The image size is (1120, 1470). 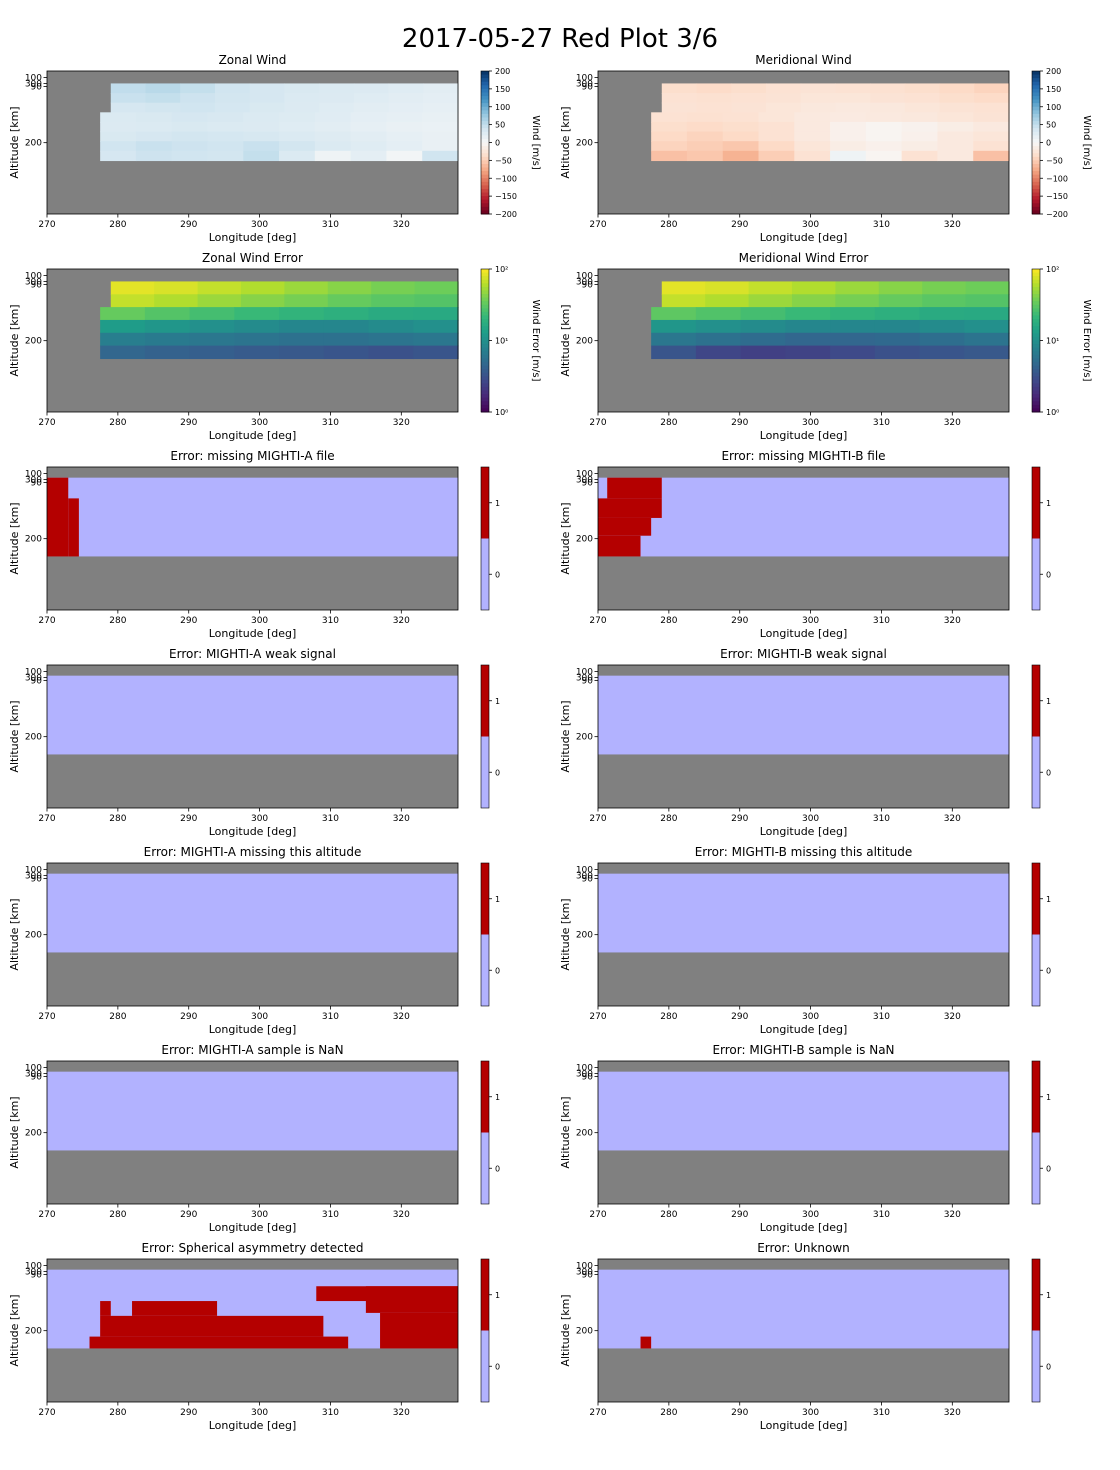 What do you see at coordinates (502, 89) in the screenshot?
I see `colorbar-tick-label: 150` at bounding box center [502, 89].